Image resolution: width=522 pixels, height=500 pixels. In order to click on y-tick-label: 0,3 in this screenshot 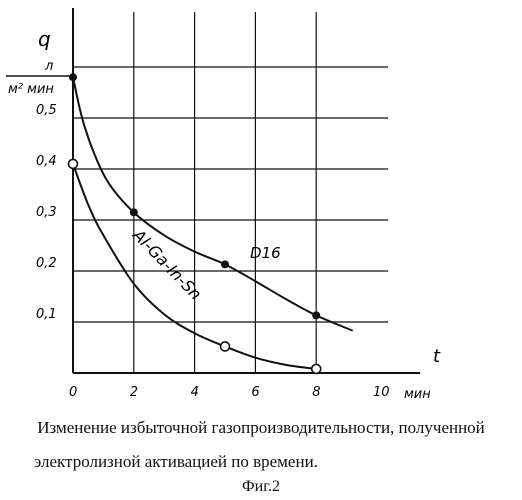, I will do `click(46, 212)`.